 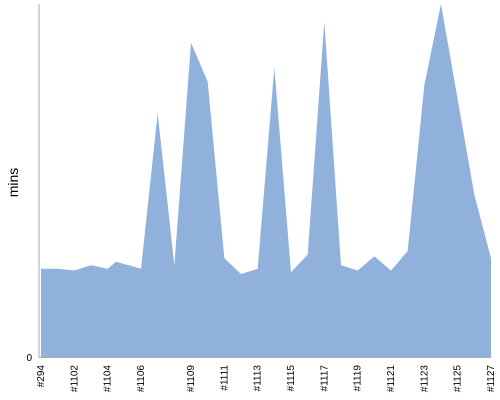 What do you see at coordinates (191, 379) in the screenshot?
I see `x-tick-label: #1109` at bounding box center [191, 379].